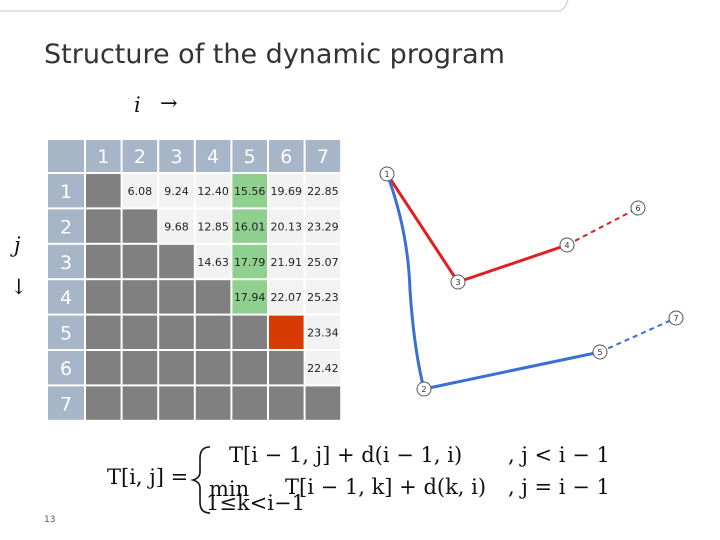  Describe the element at coordinates (103, 157) in the screenshot. I see `column-header: 1` at that location.